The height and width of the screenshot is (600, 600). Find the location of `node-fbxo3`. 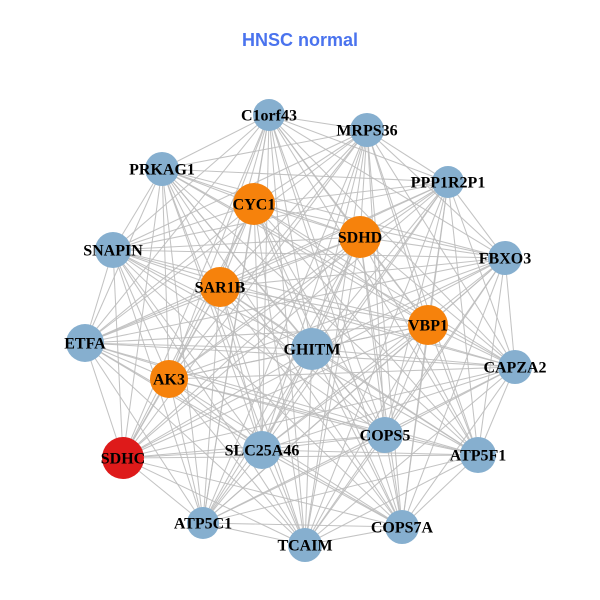

node-fbxo3 is located at coordinates (505, 258).